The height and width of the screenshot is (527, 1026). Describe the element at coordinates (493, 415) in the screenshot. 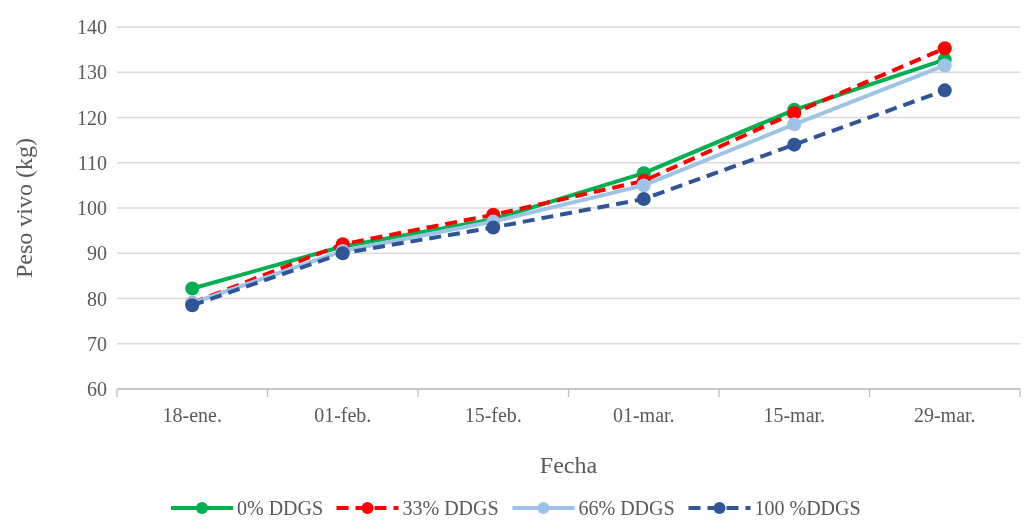

I see `x-tick-label: 15-feb.` at that location.